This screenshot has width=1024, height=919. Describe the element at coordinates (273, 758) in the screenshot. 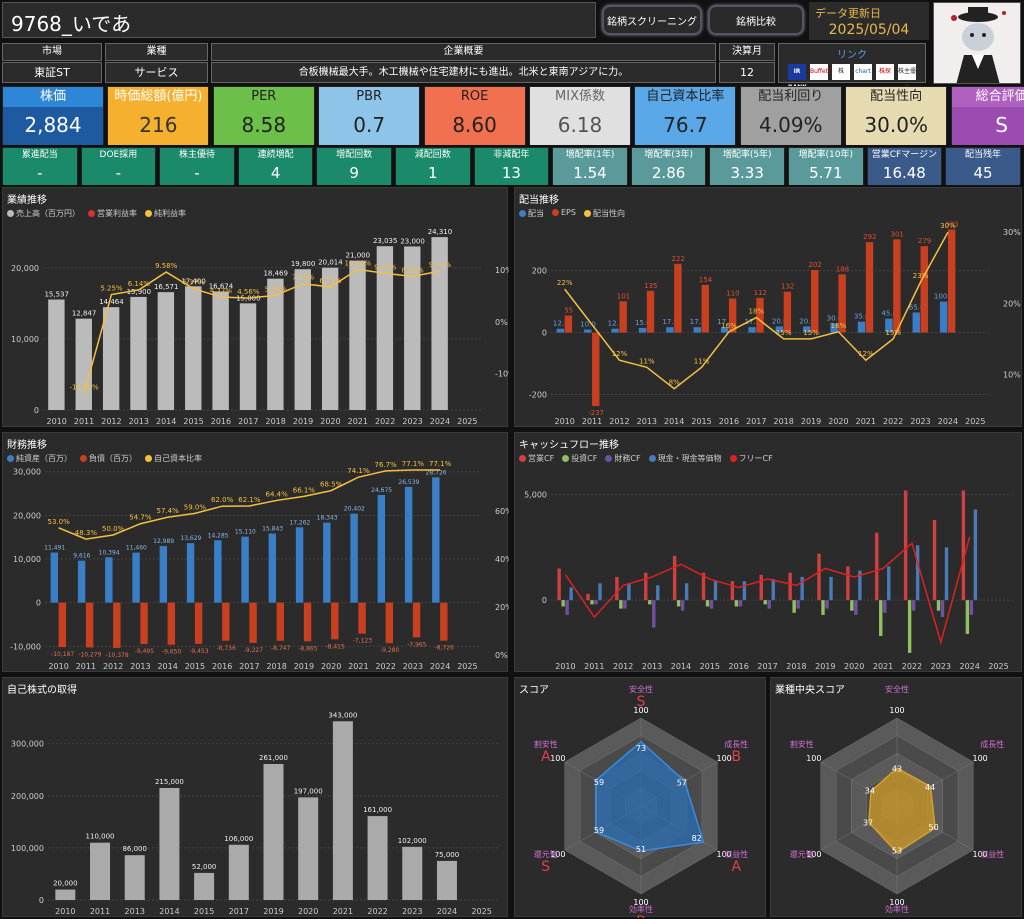

I see `bar-data-label: 261,000` at that location.